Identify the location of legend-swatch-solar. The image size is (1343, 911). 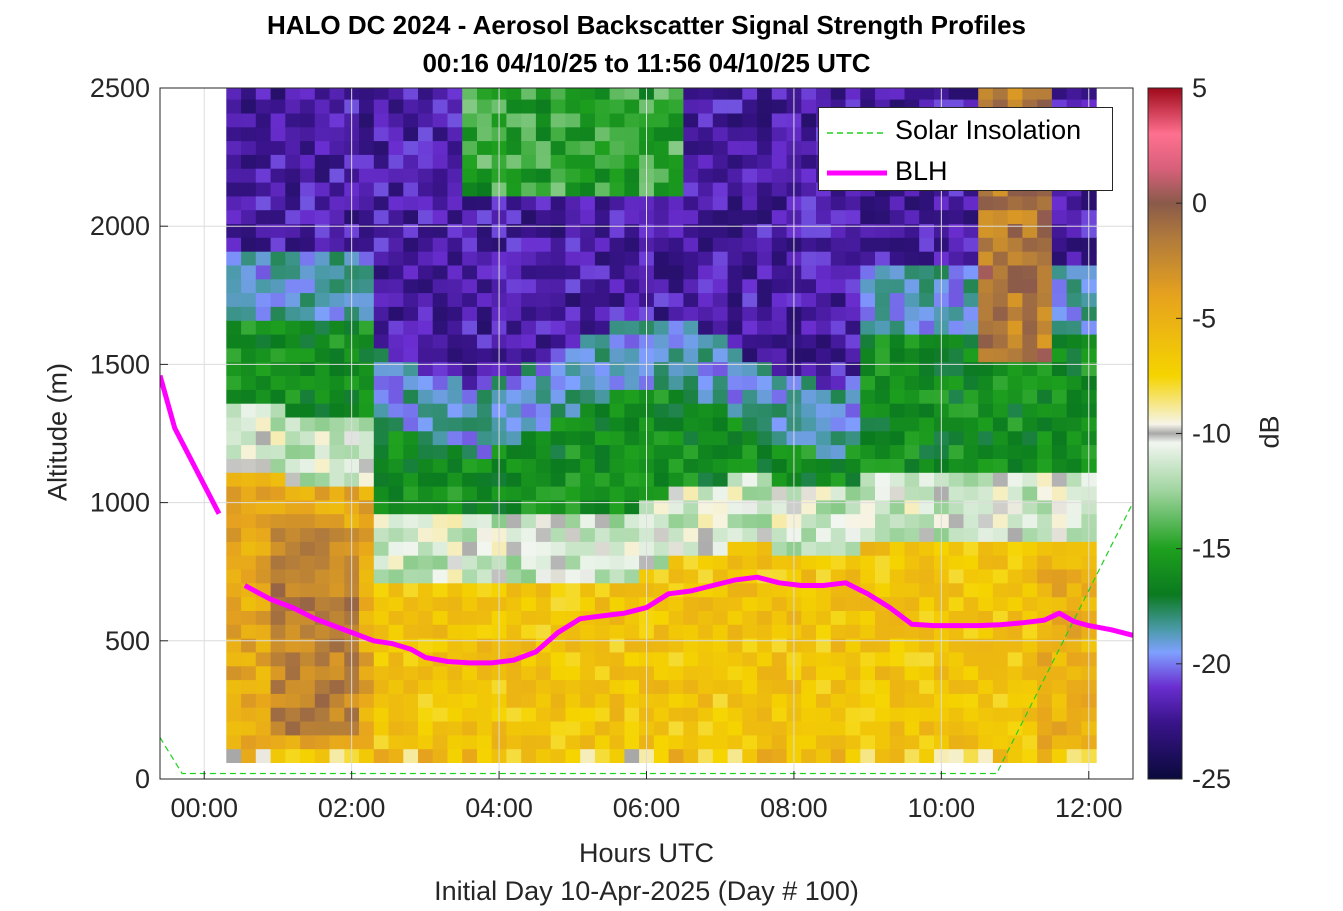
(857, 133).